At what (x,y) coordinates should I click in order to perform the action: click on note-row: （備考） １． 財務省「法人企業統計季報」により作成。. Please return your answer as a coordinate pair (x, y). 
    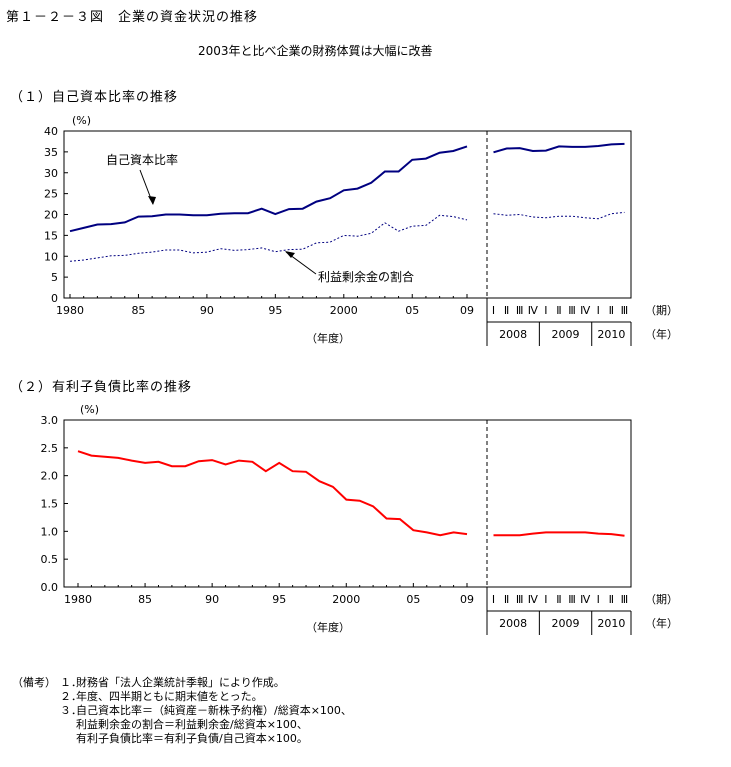
    Looking at the image, I should click on (182, 683).